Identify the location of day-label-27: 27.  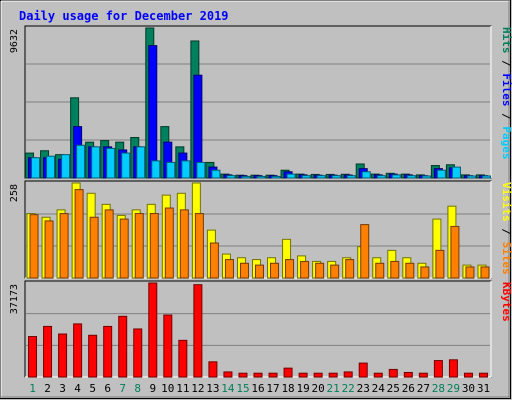
(423, 388).